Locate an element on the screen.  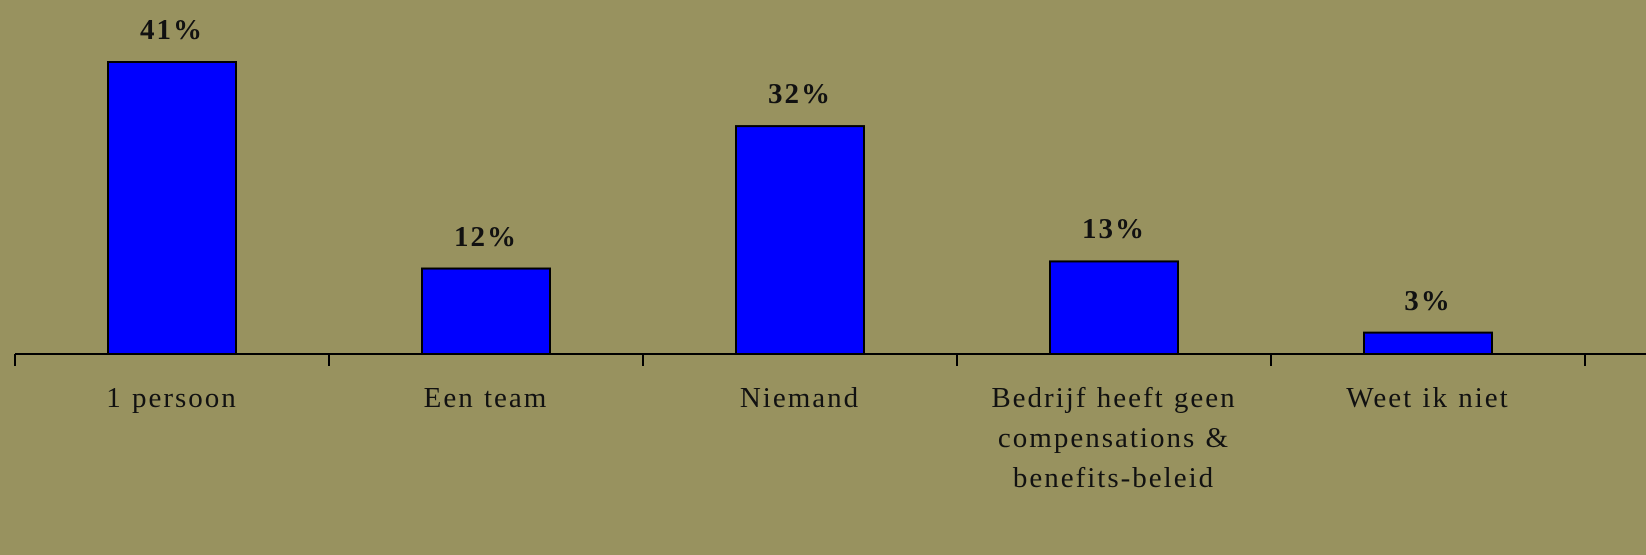
x-tick-label: Niemand is located at coordinates (800, 398).